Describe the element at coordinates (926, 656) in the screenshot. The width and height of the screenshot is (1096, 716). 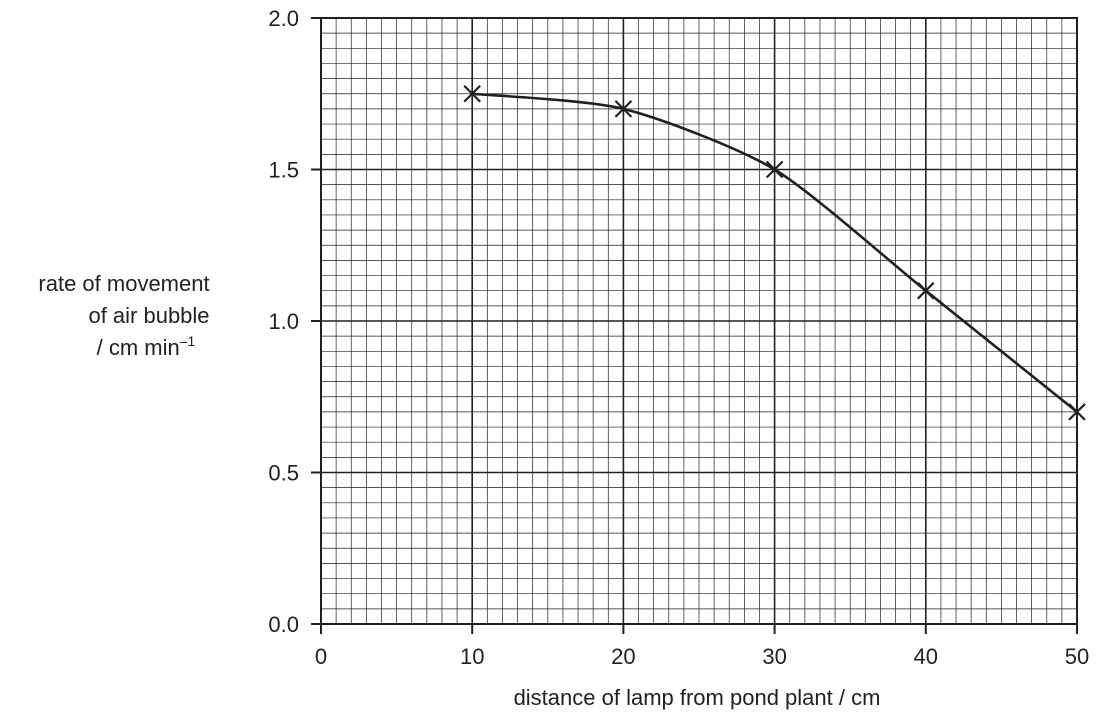
I see `x-tick-label: 40` at that location.